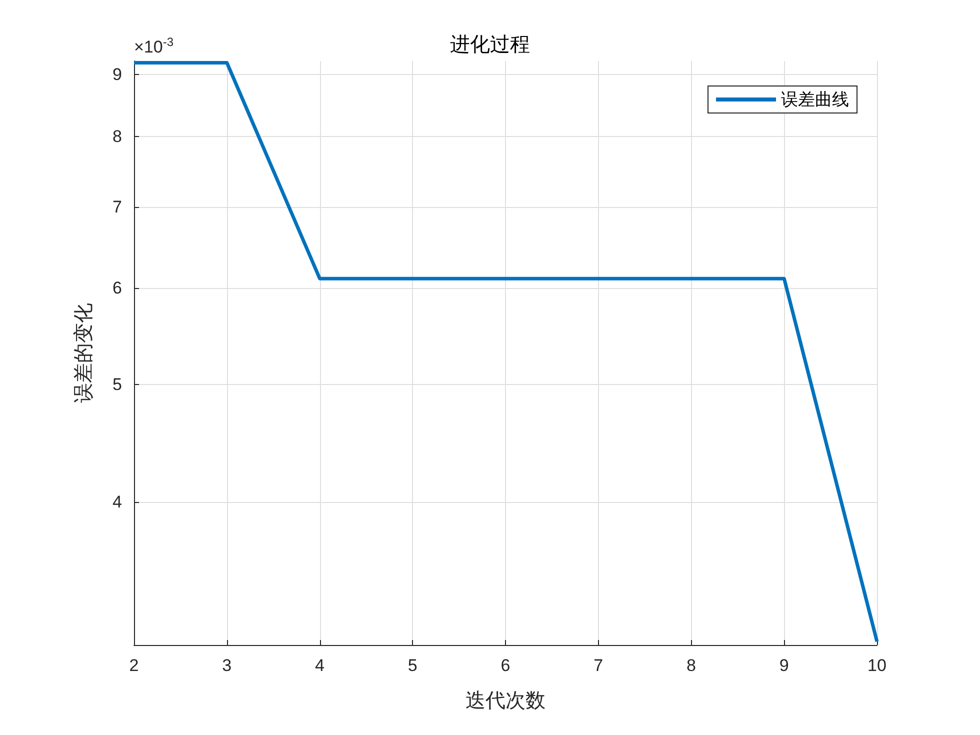 This screenshot has height=735, width=980. Describe the element at coordinates (84, 353) in the screenshot. I see `y-axis-title: 误差的变化` at that location.